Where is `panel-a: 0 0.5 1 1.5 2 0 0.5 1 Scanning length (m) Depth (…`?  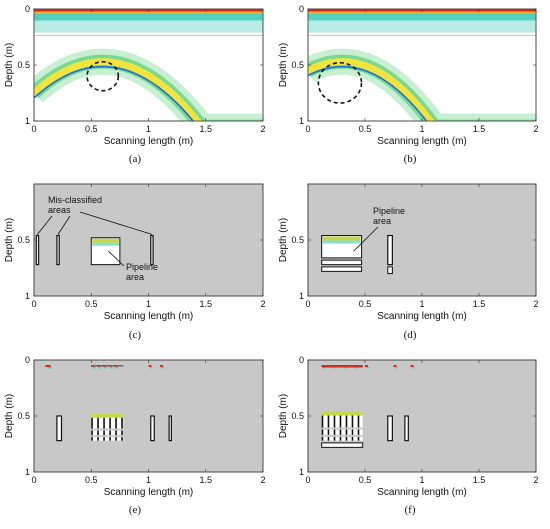 panel-a: 0 0.5 1 1.5 2 0 0.5 1 Scanning length (m) Depth (… is located at coordinates (135, 84).